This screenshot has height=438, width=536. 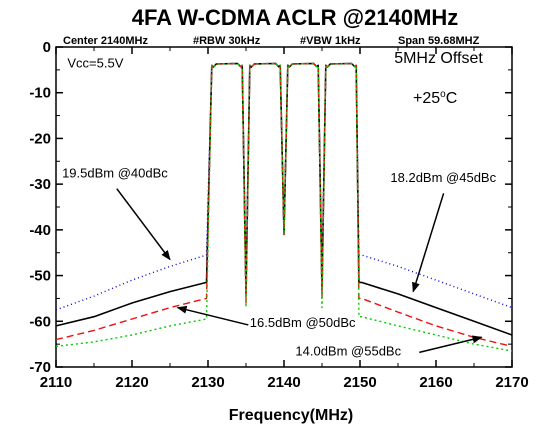 What do you see at coordinates (40, 138) in the screenshot?
I see `y-tick-label: -20` at bounding box center [40, 138].